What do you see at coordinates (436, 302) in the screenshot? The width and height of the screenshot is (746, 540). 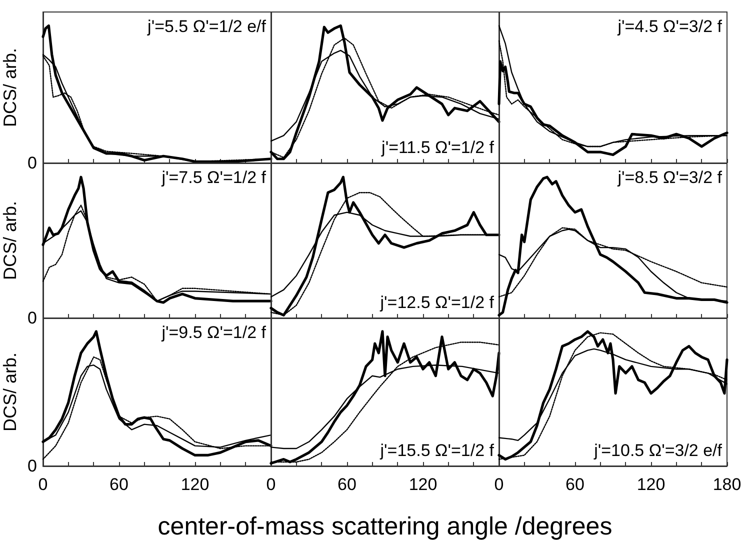 I see `annotation: j'=12.5 Ω'=1/2 f` at bounding box center [436, 302].